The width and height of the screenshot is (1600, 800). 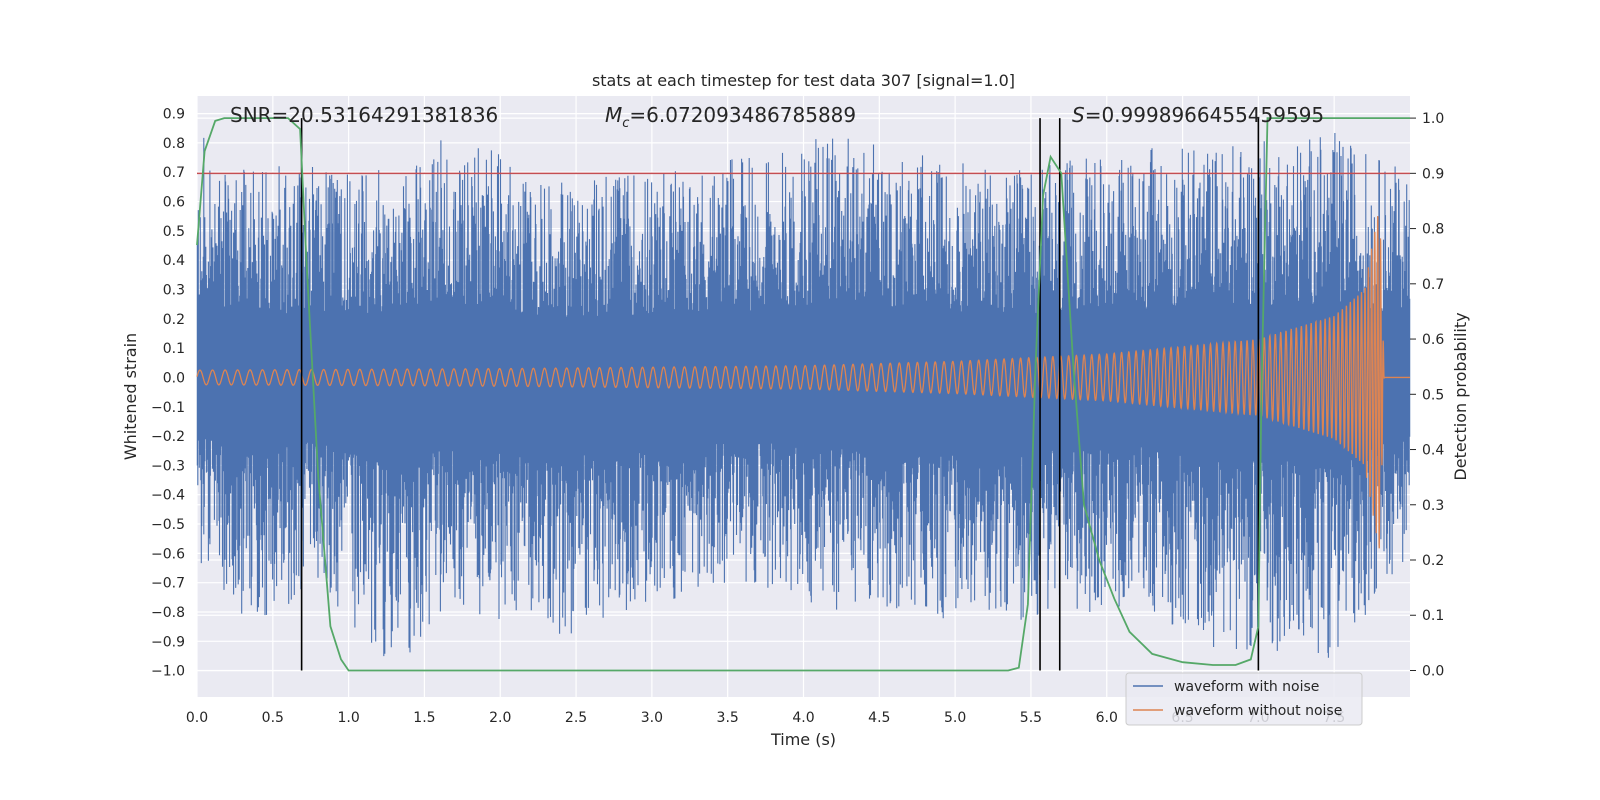 I want to click on y-tick-label: −1.0, so click(x=168, y=672).